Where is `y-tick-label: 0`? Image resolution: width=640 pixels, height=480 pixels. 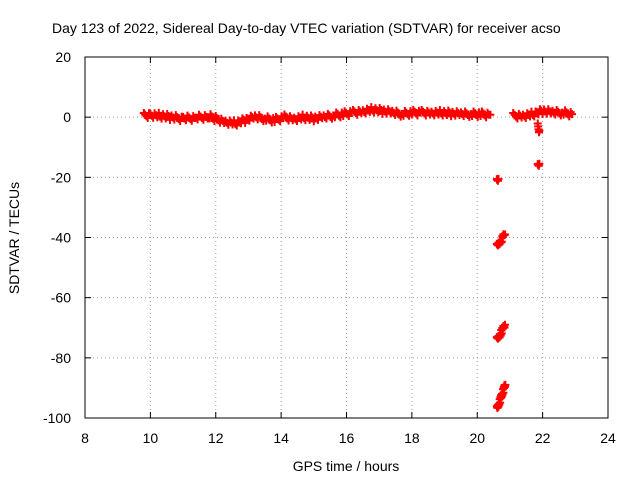
y-tick-label: 0 is located at coordinates (67, 117).